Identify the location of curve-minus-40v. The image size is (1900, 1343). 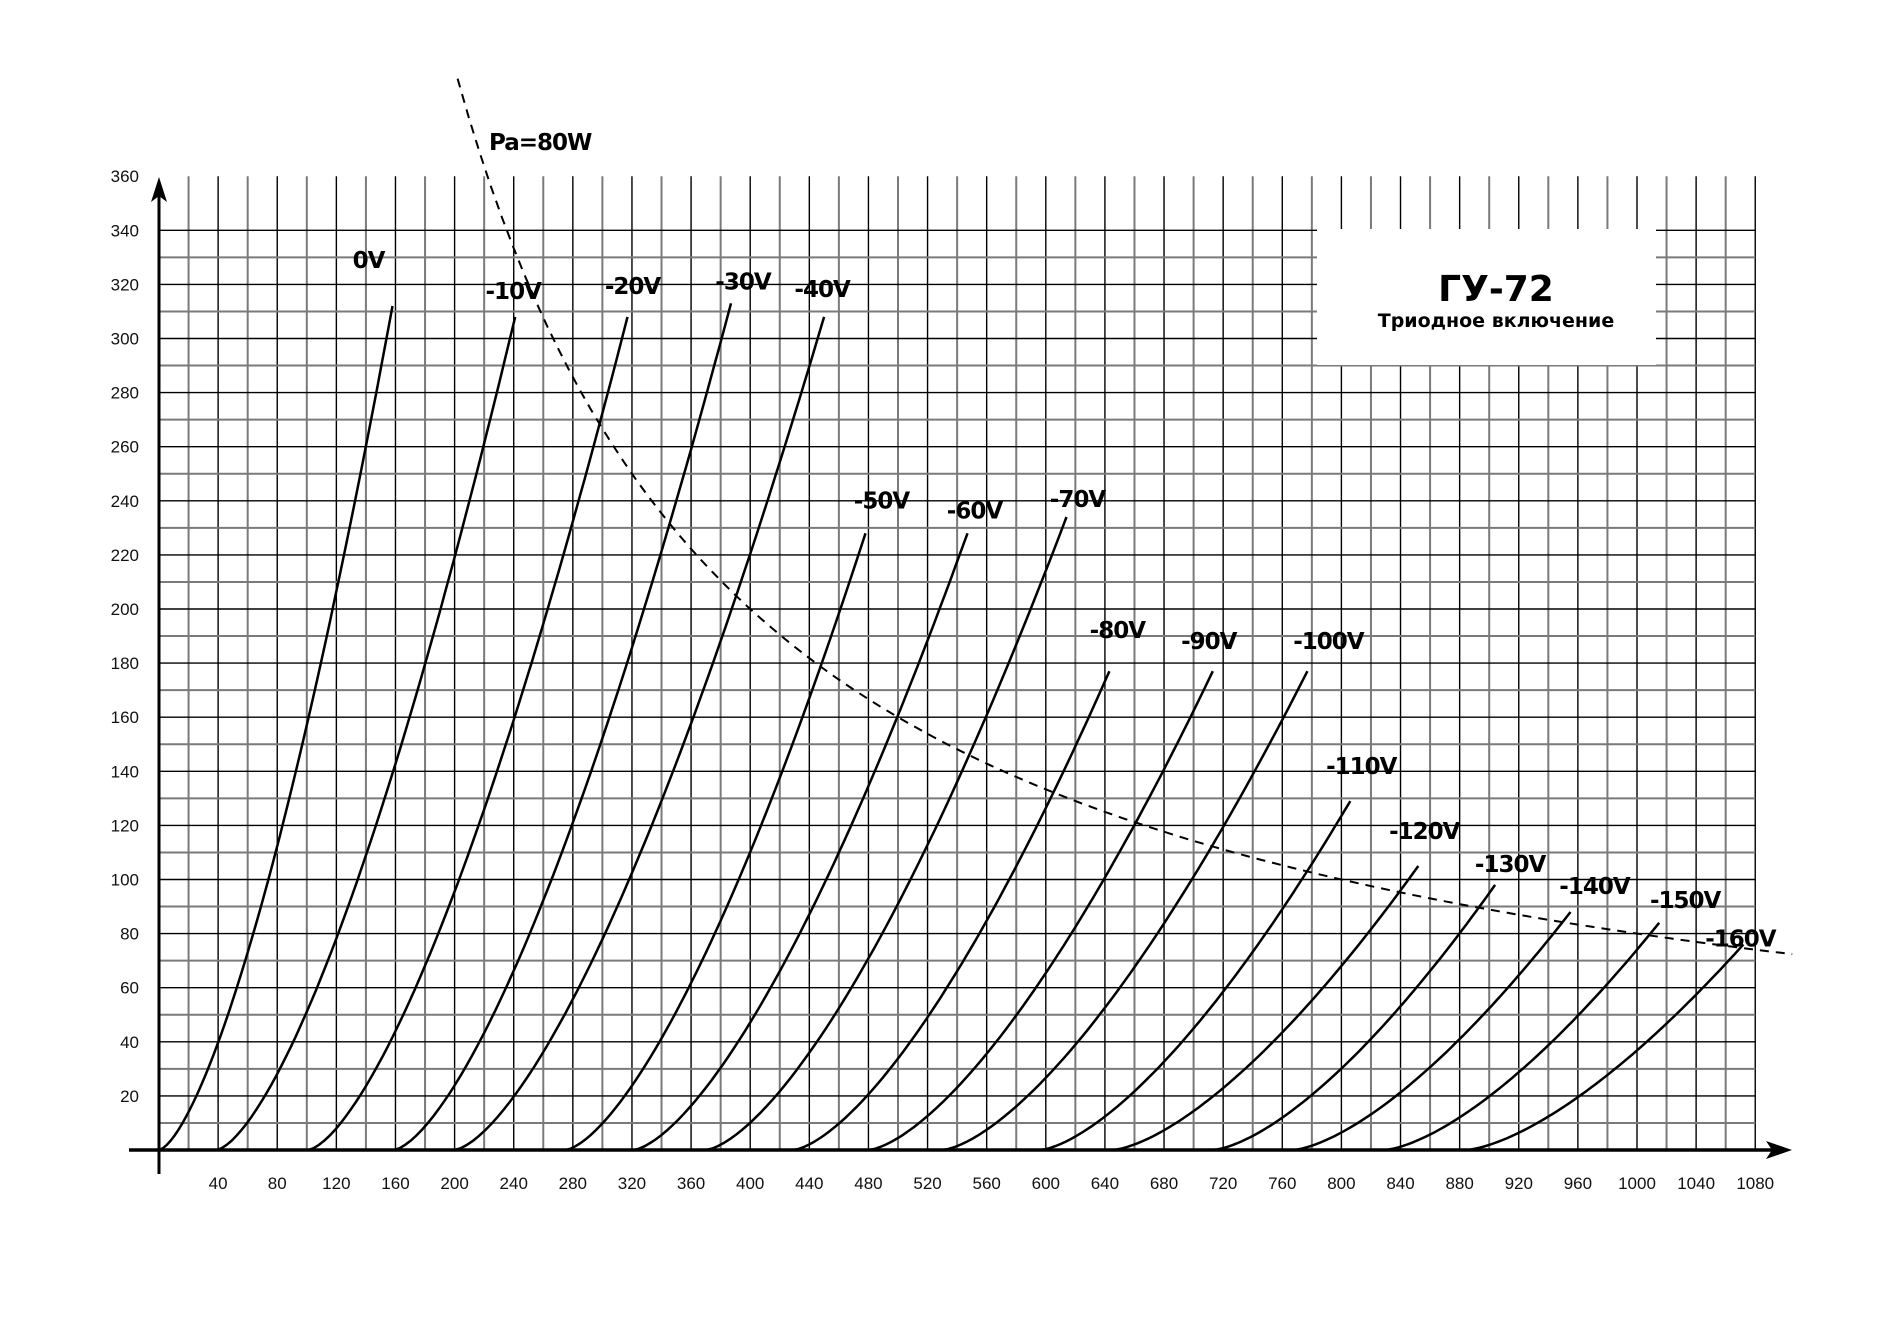
(640, 734).